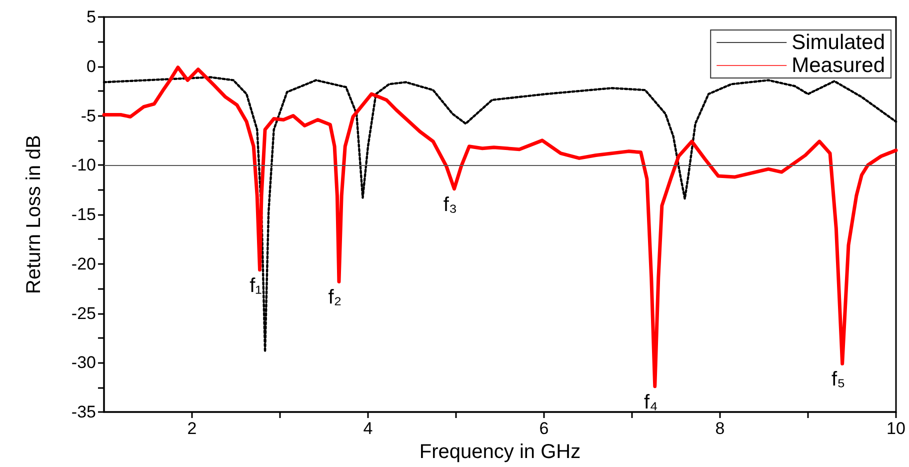  What do you see at coordinates (368, 428) in the screenshot?
I see `x-tick-label: 4` at bounding box center [368, 428].